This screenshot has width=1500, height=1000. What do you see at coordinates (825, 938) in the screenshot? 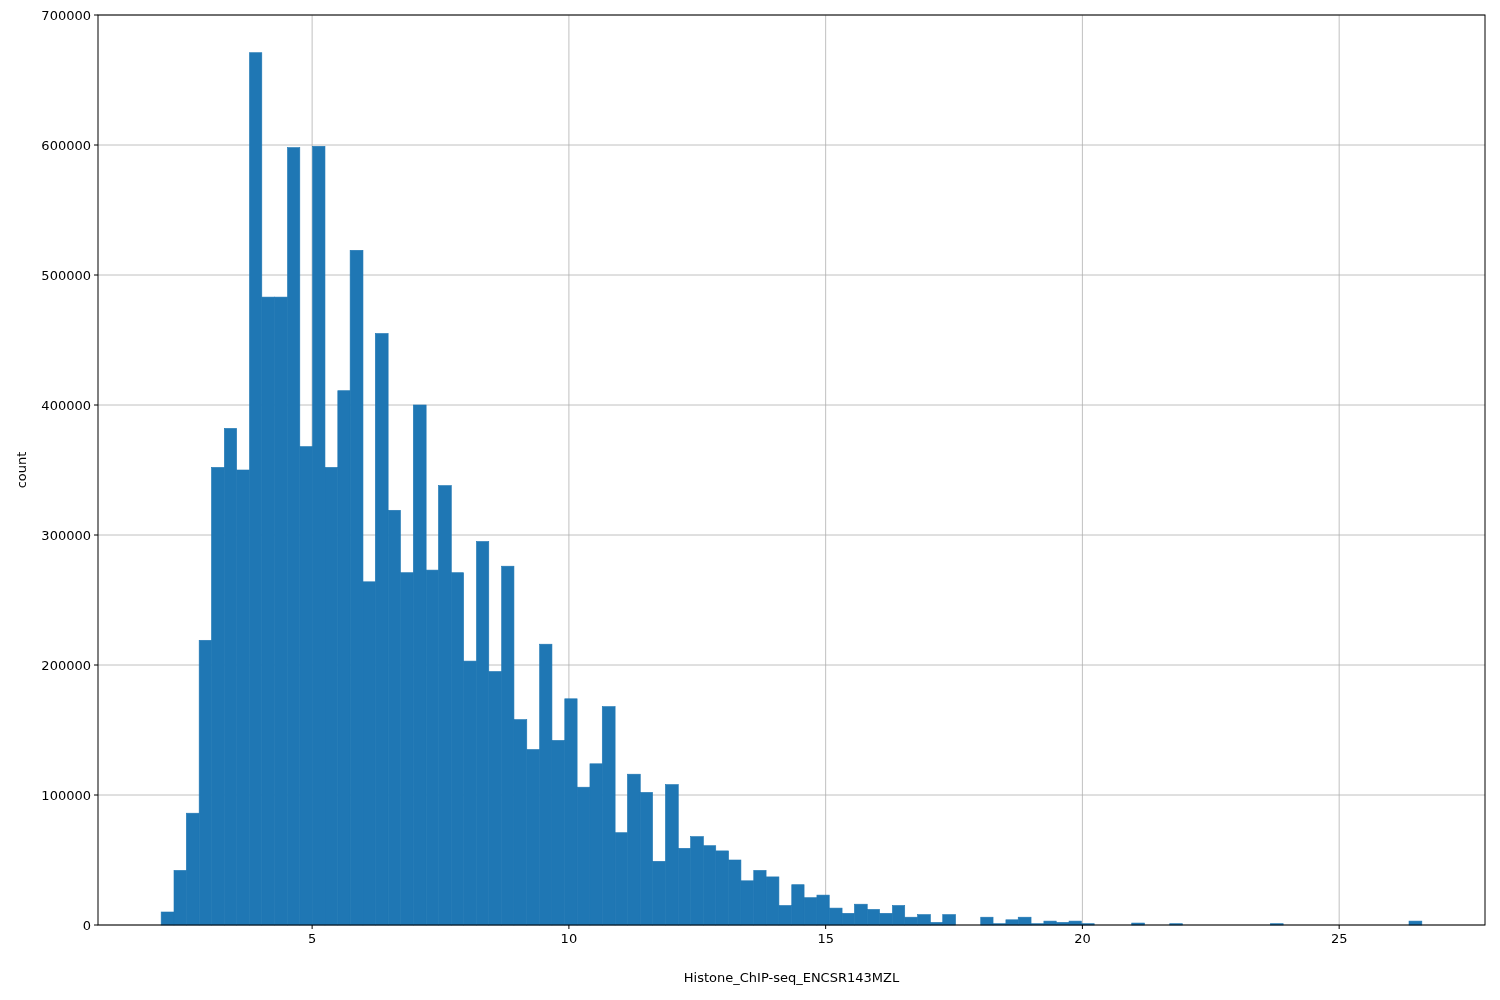
I see `x-tick-label: 15` at bounding box center [825, 938].